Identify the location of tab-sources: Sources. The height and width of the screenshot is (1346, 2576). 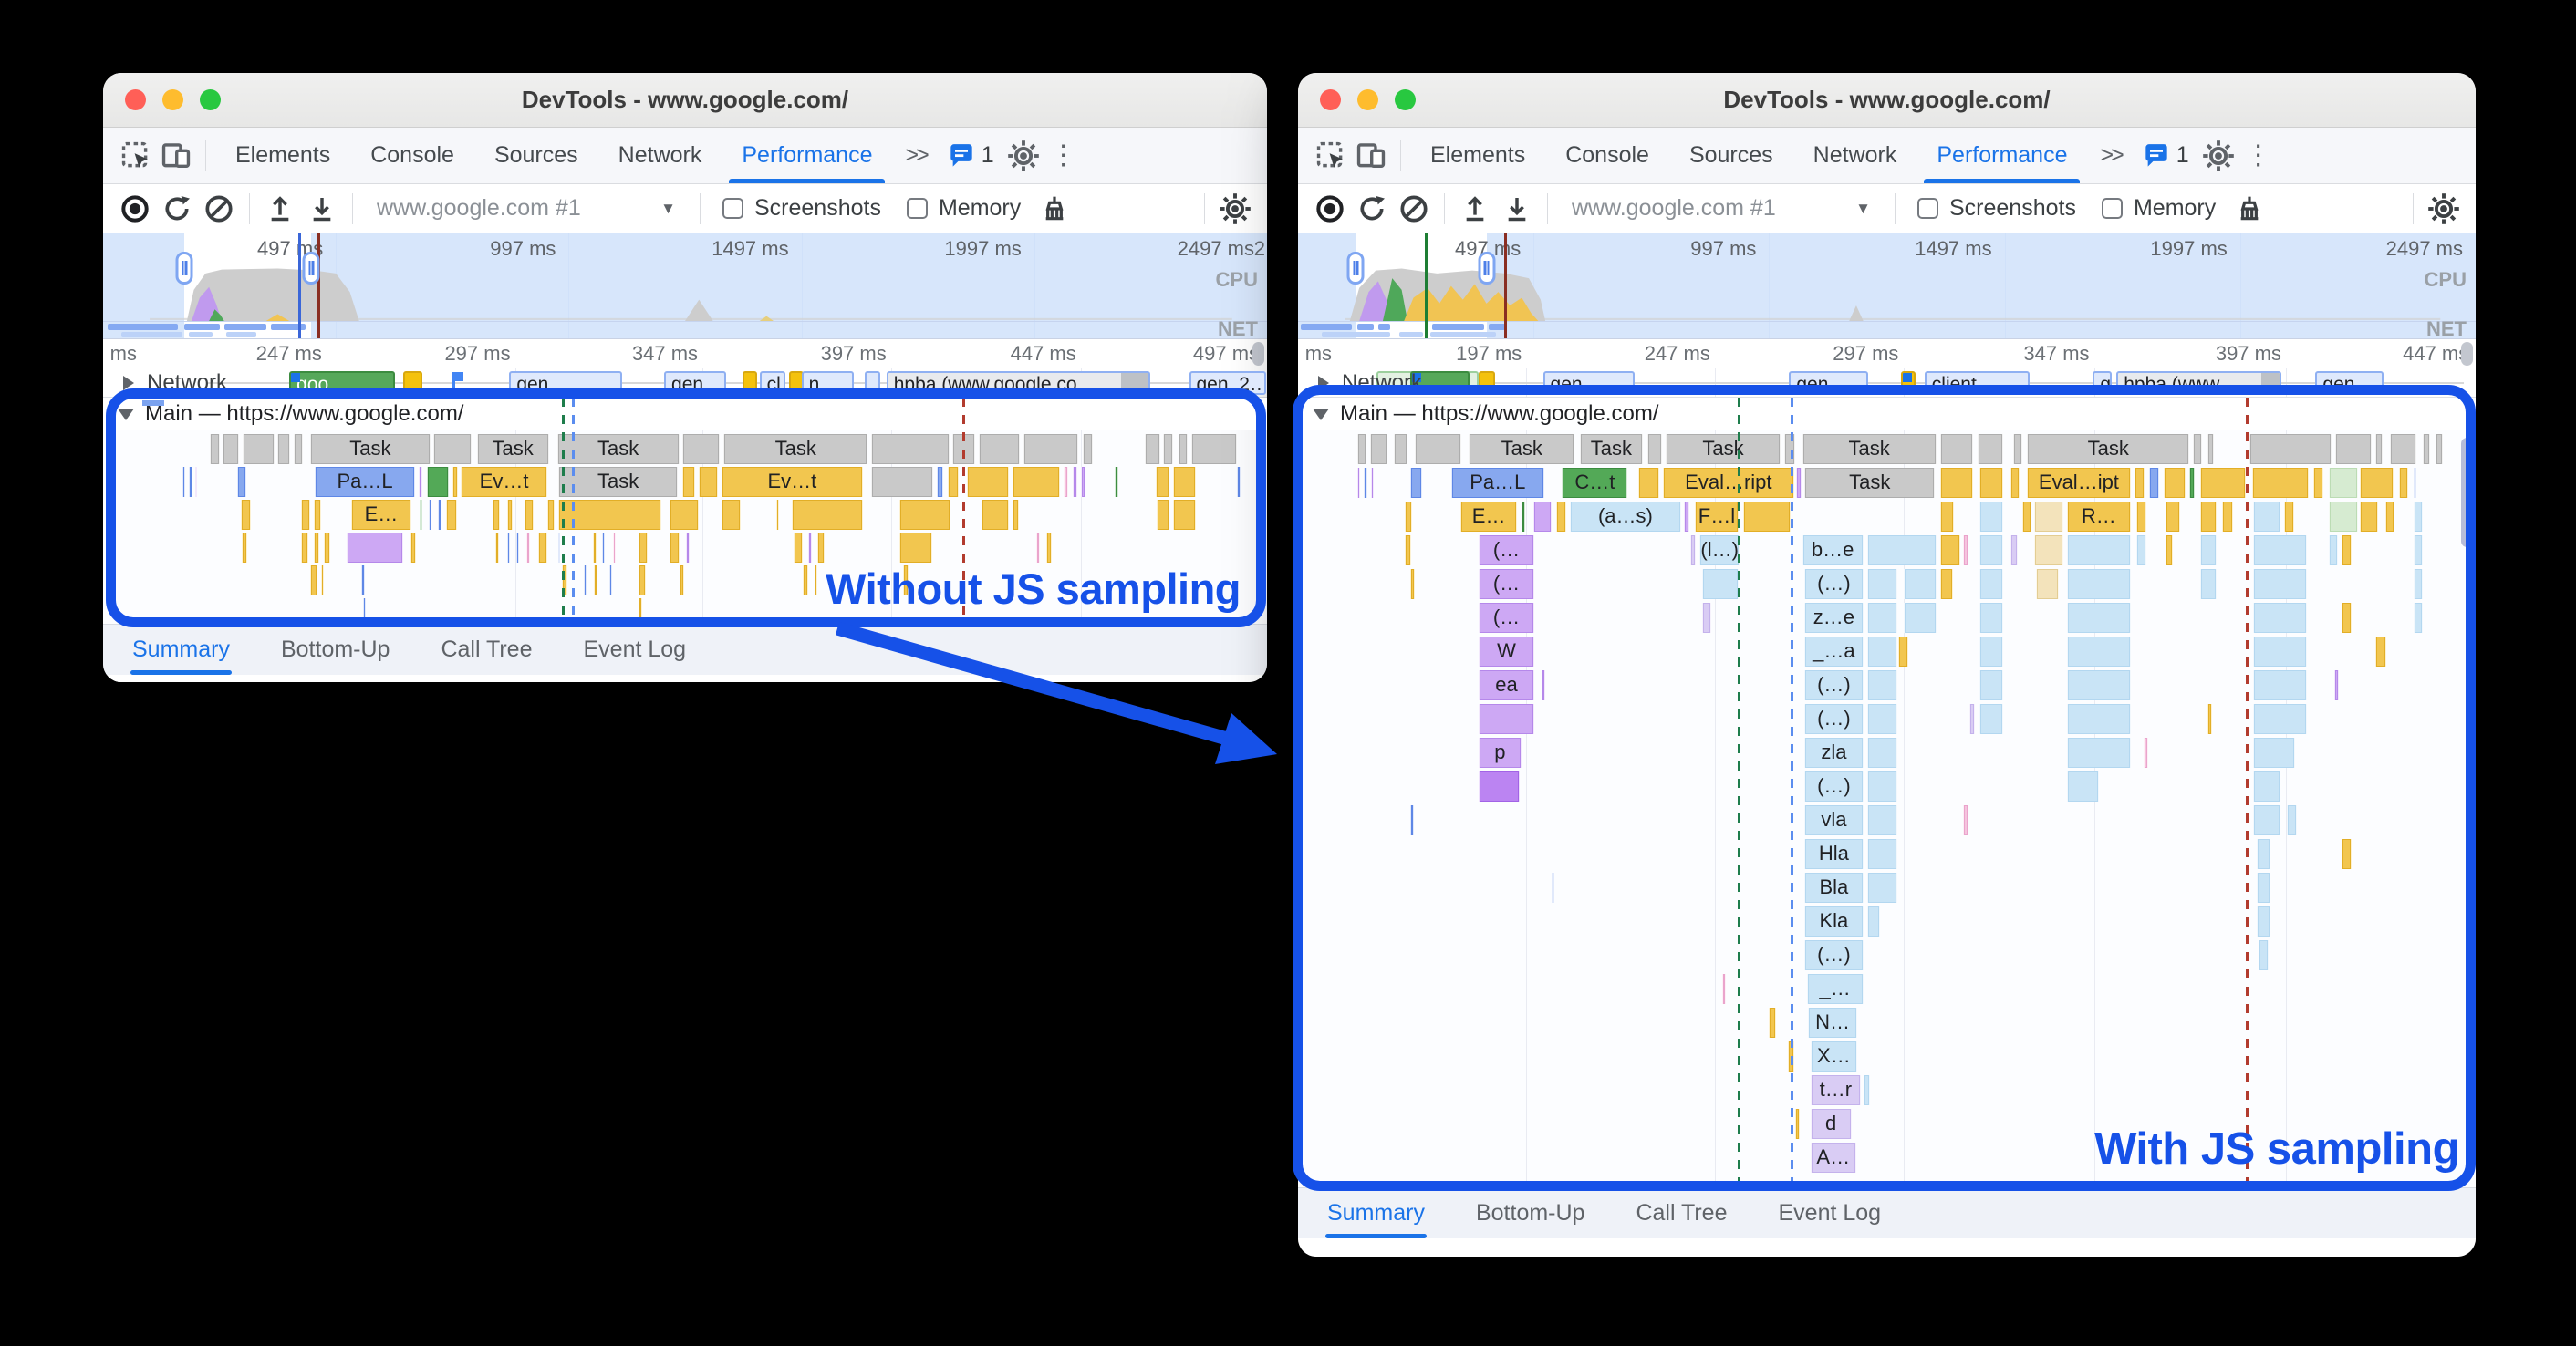
(535, 155).